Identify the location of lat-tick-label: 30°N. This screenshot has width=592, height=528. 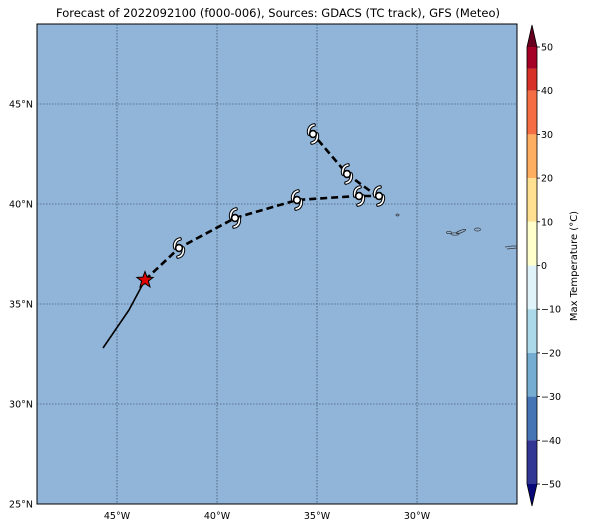
(21, 405).